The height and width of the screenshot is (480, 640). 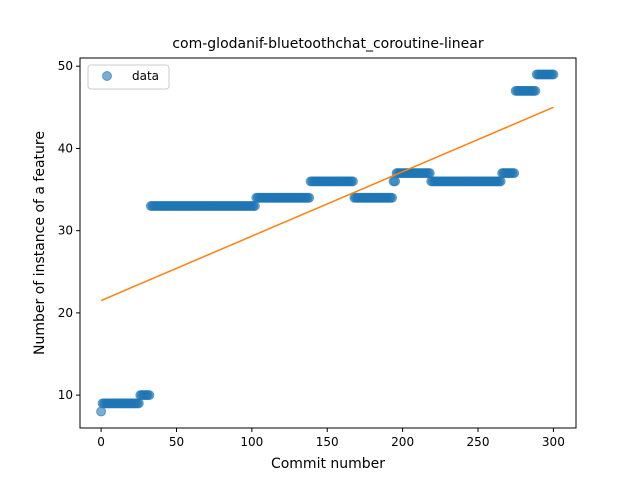 What do you see at coordinates (328, 464) in the screenshot?
I see `x-axis-label: Commit number` at bounding box center [328, 464].